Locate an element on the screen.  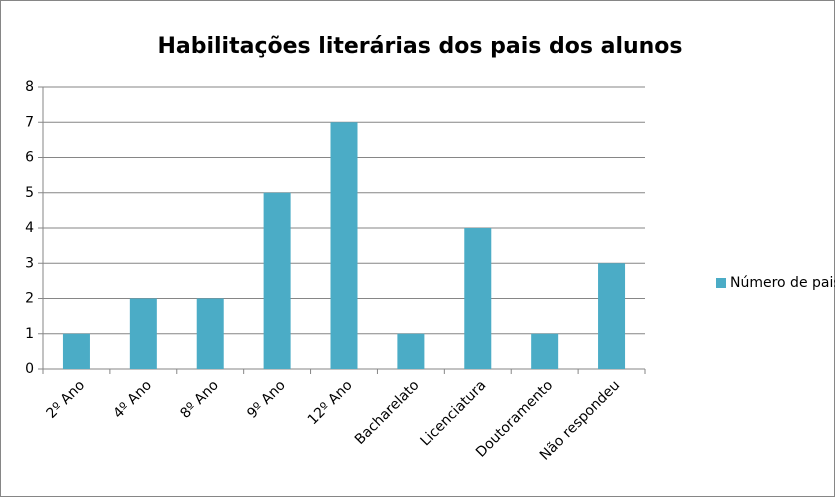
y-tick-label: 3 is located at coordinates (29, 263).